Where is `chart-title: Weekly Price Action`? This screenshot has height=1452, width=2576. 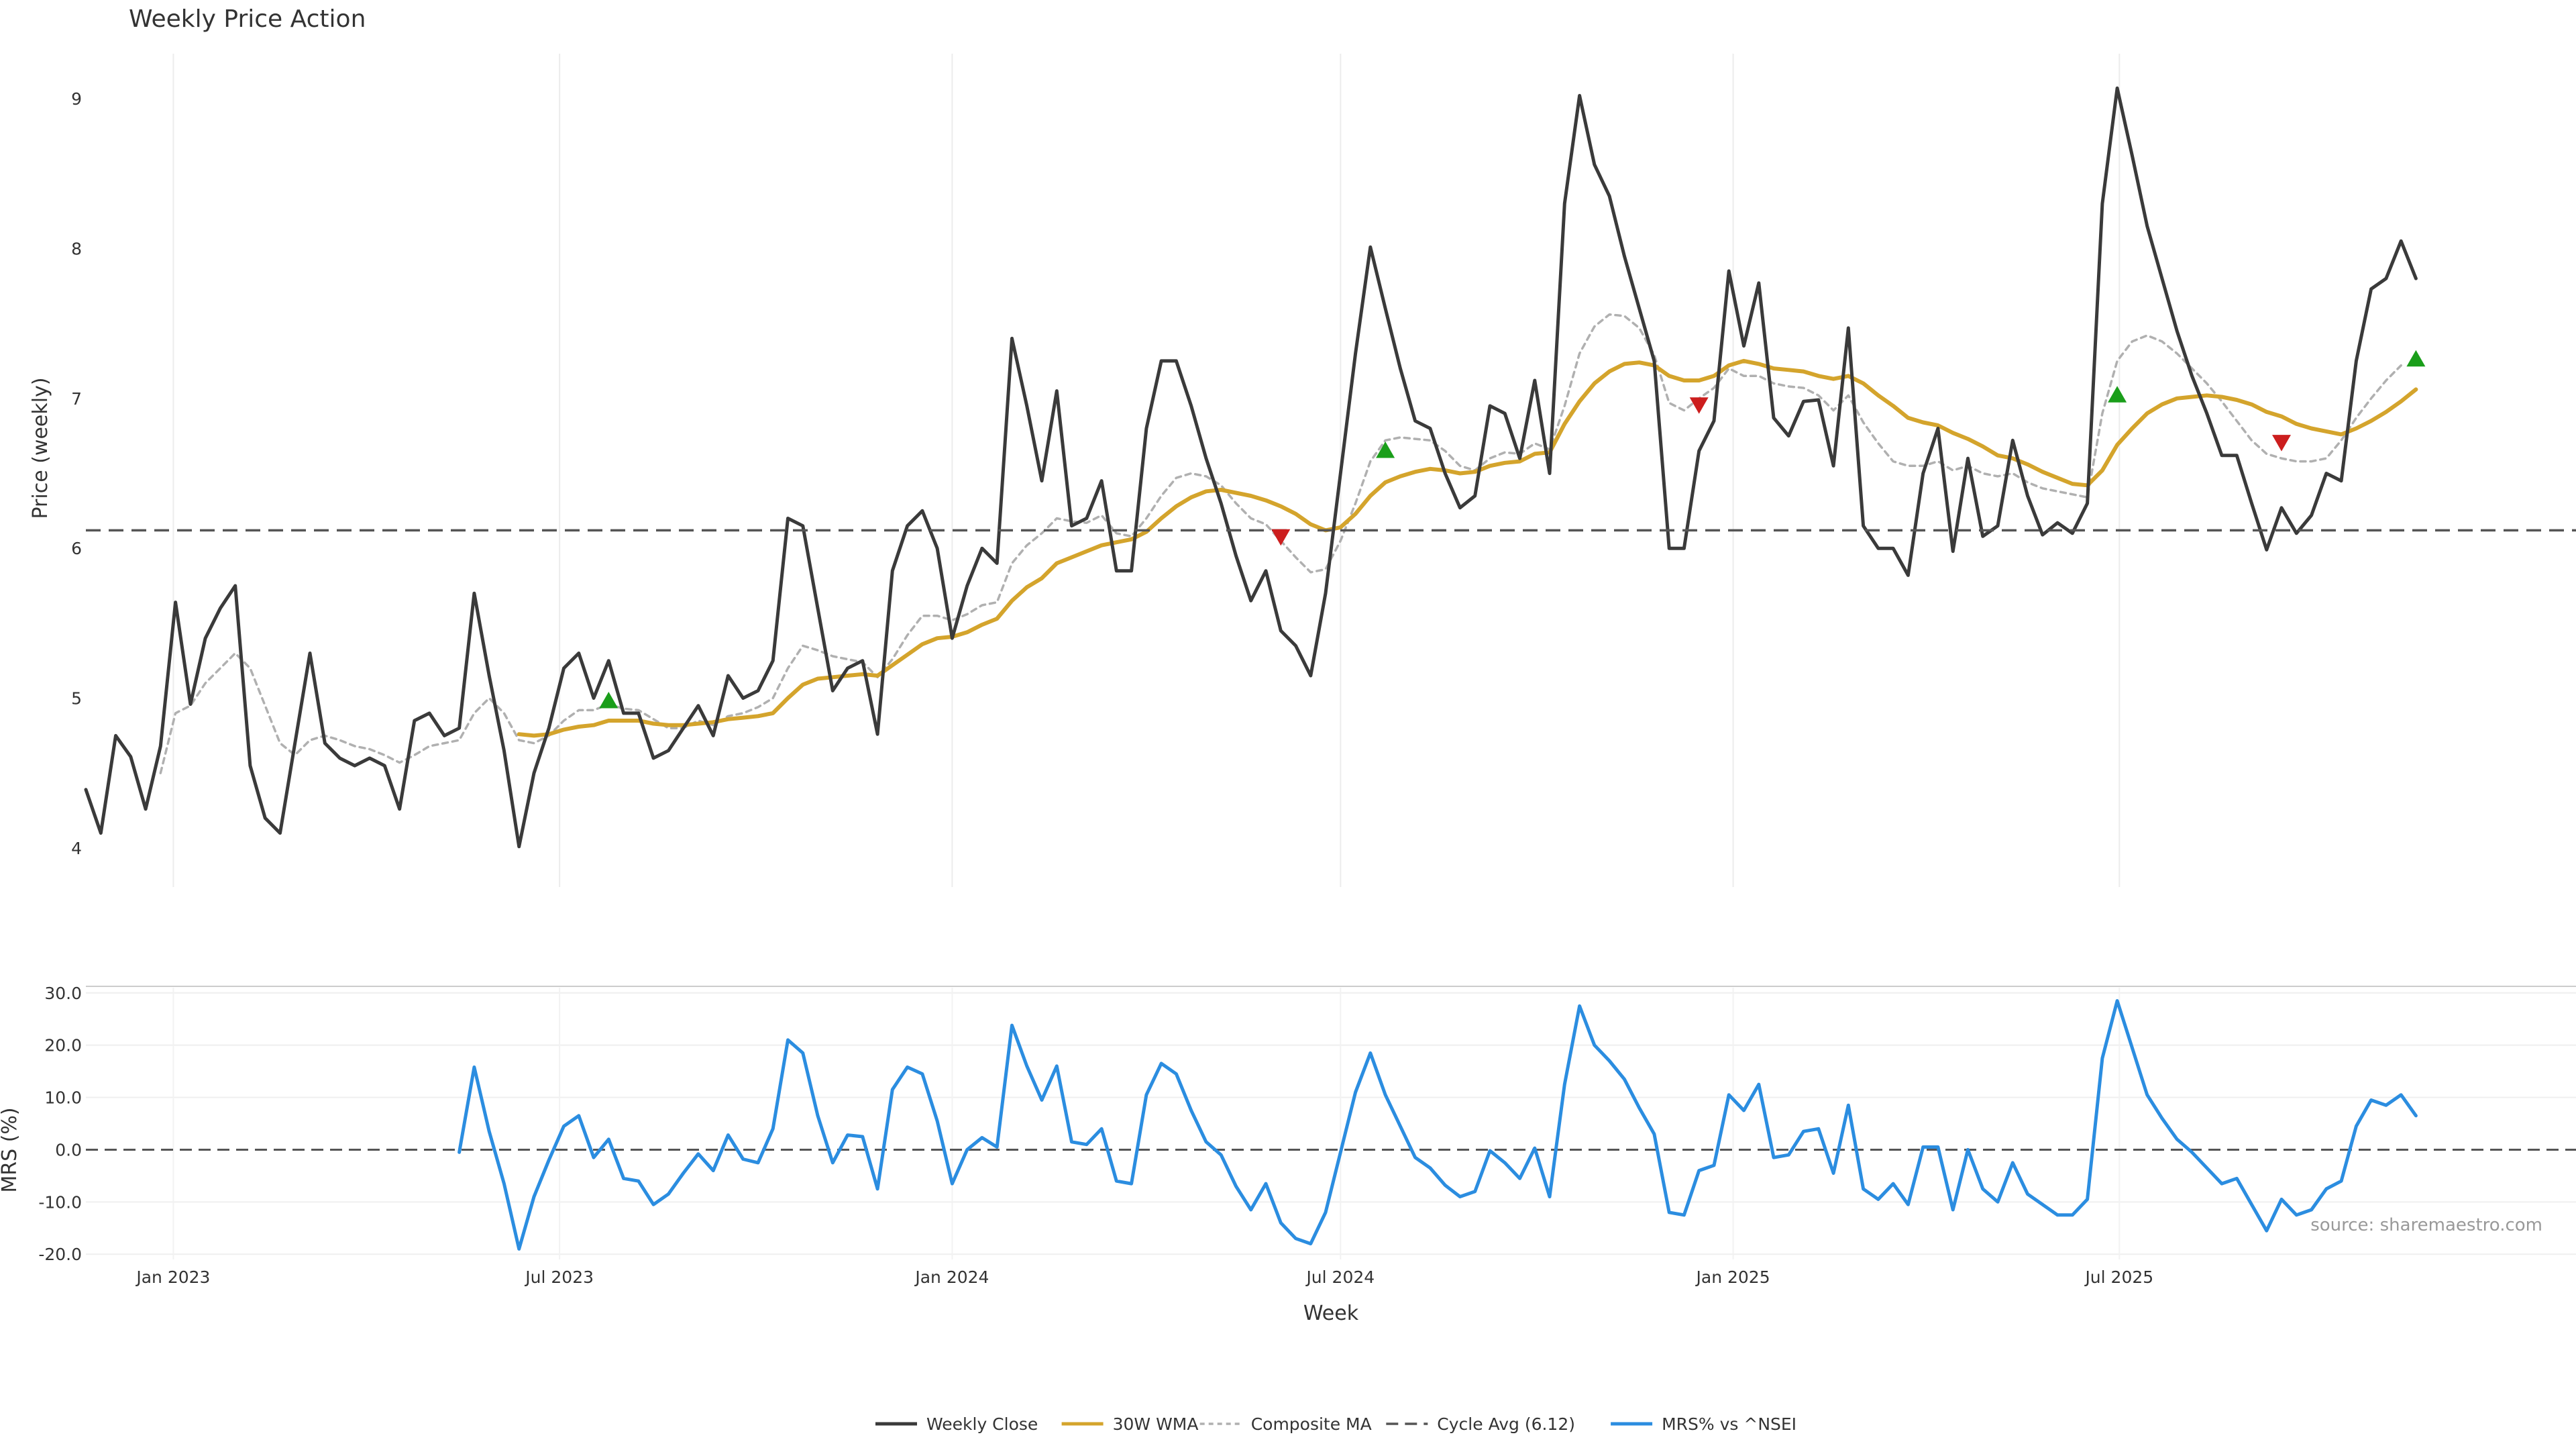 chart-title: Weekly Price Action is located at coordinates (247, 19).